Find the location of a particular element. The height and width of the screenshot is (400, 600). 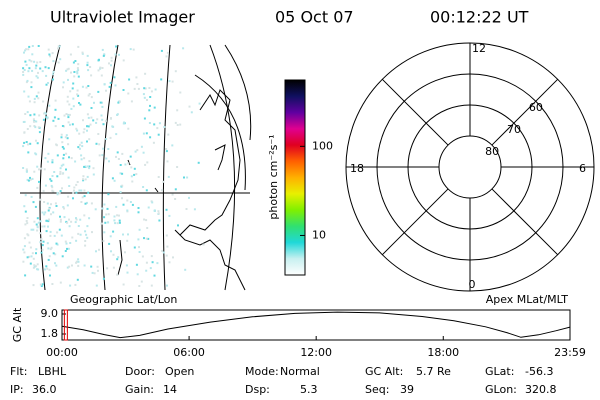

time: 00:12:22 UT is located at coordinates (479, 17).